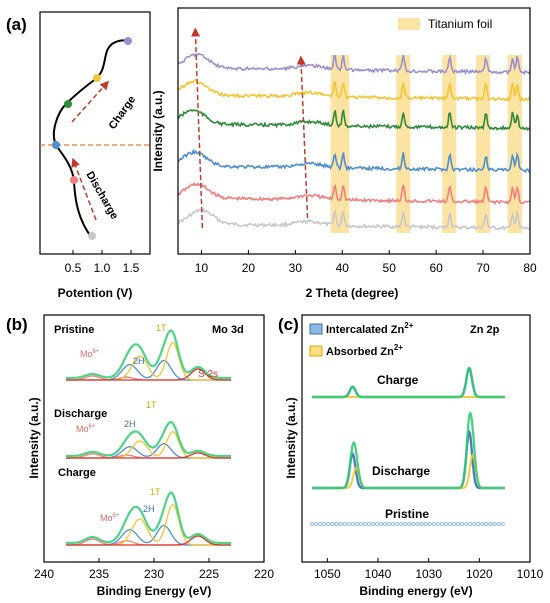 Image resolution: width=550 pixels, height=603 pixels. Describe the element at coordinates (370, 328) in the screenshot. I see `legend-intercalated: Intercalated Zn2+` at that location.